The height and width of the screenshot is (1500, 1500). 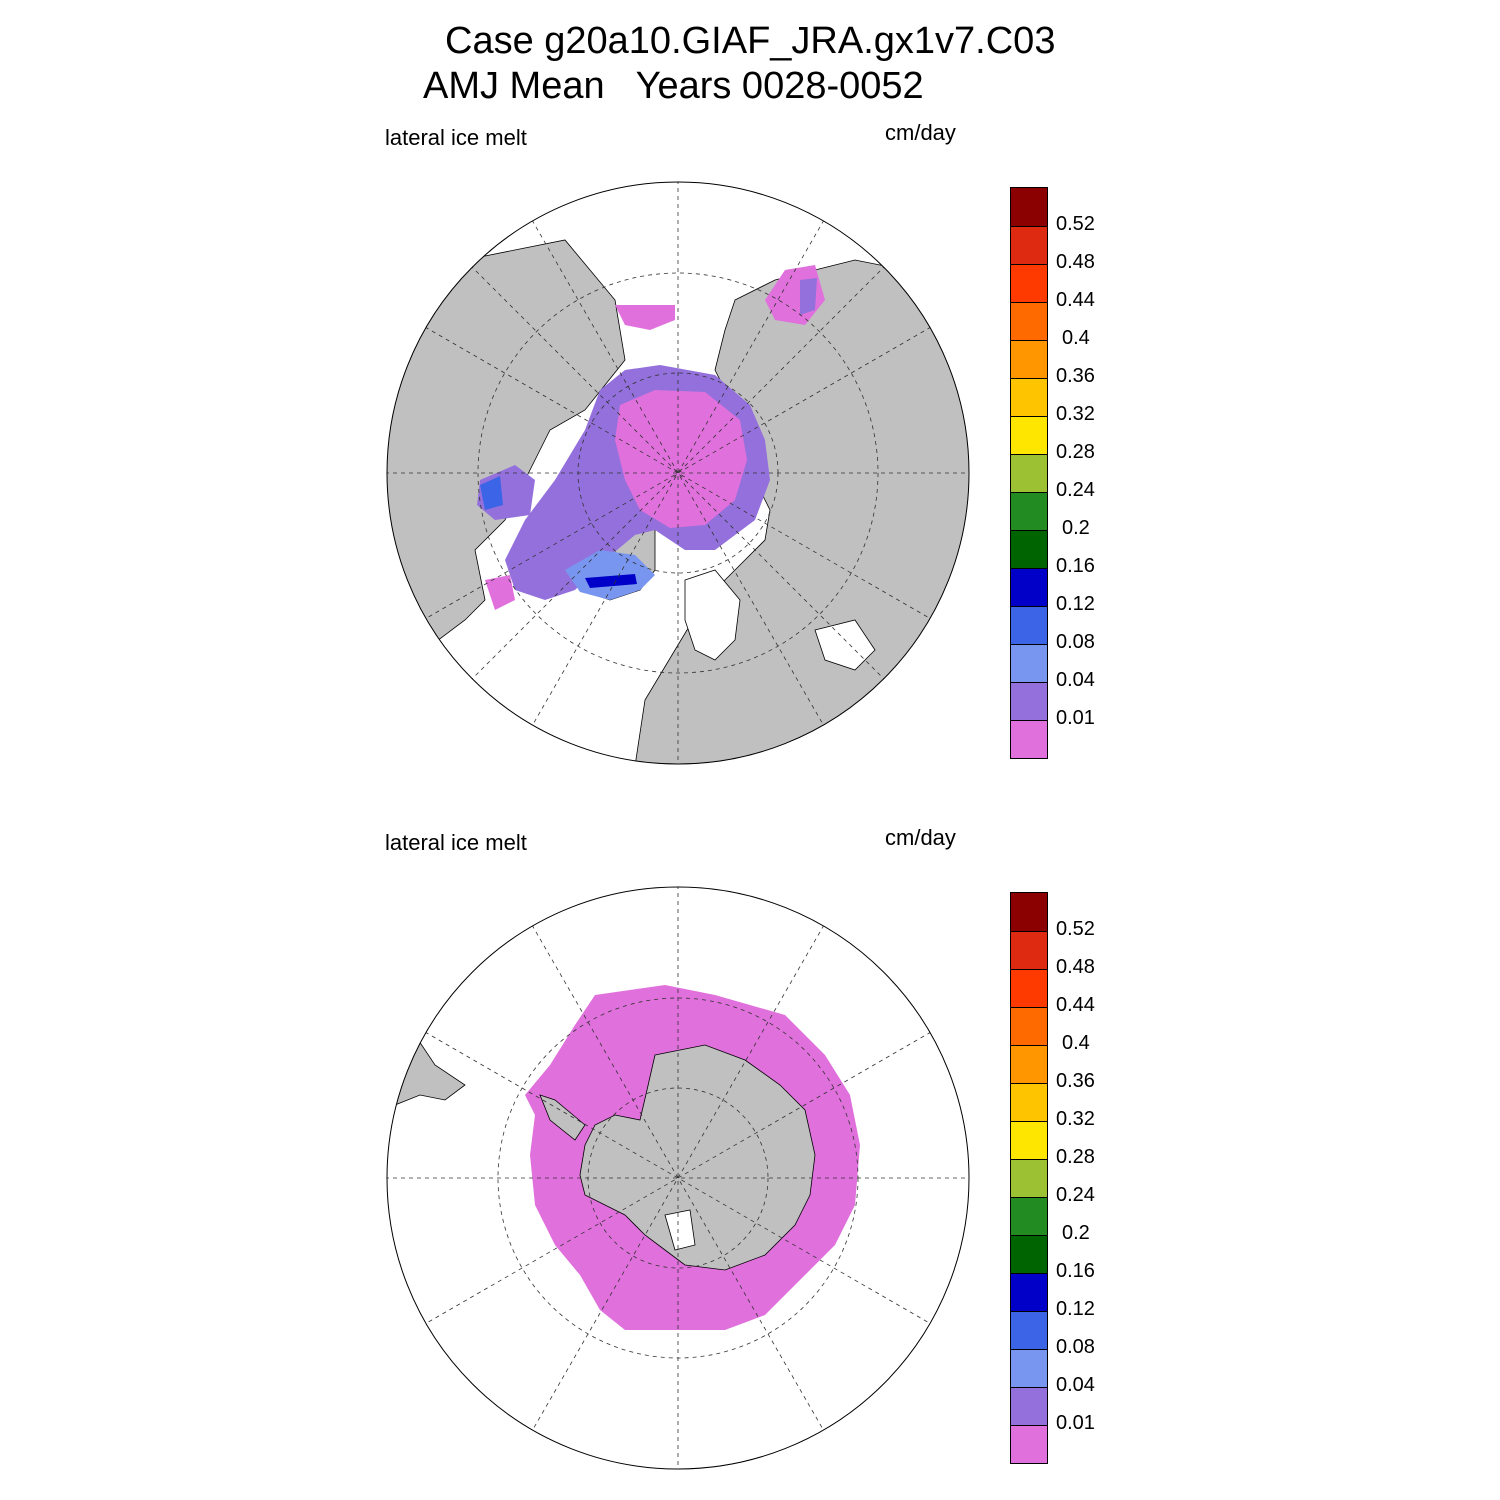 I want to click on figure-title-line2: AMJ Mean Years 0028-0052, so click(x=673, y=86).